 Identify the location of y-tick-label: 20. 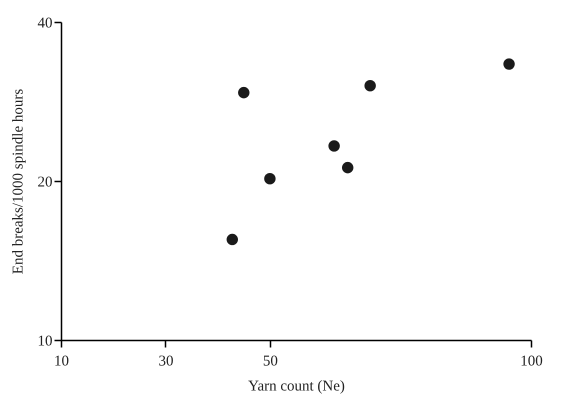
(45, 182).